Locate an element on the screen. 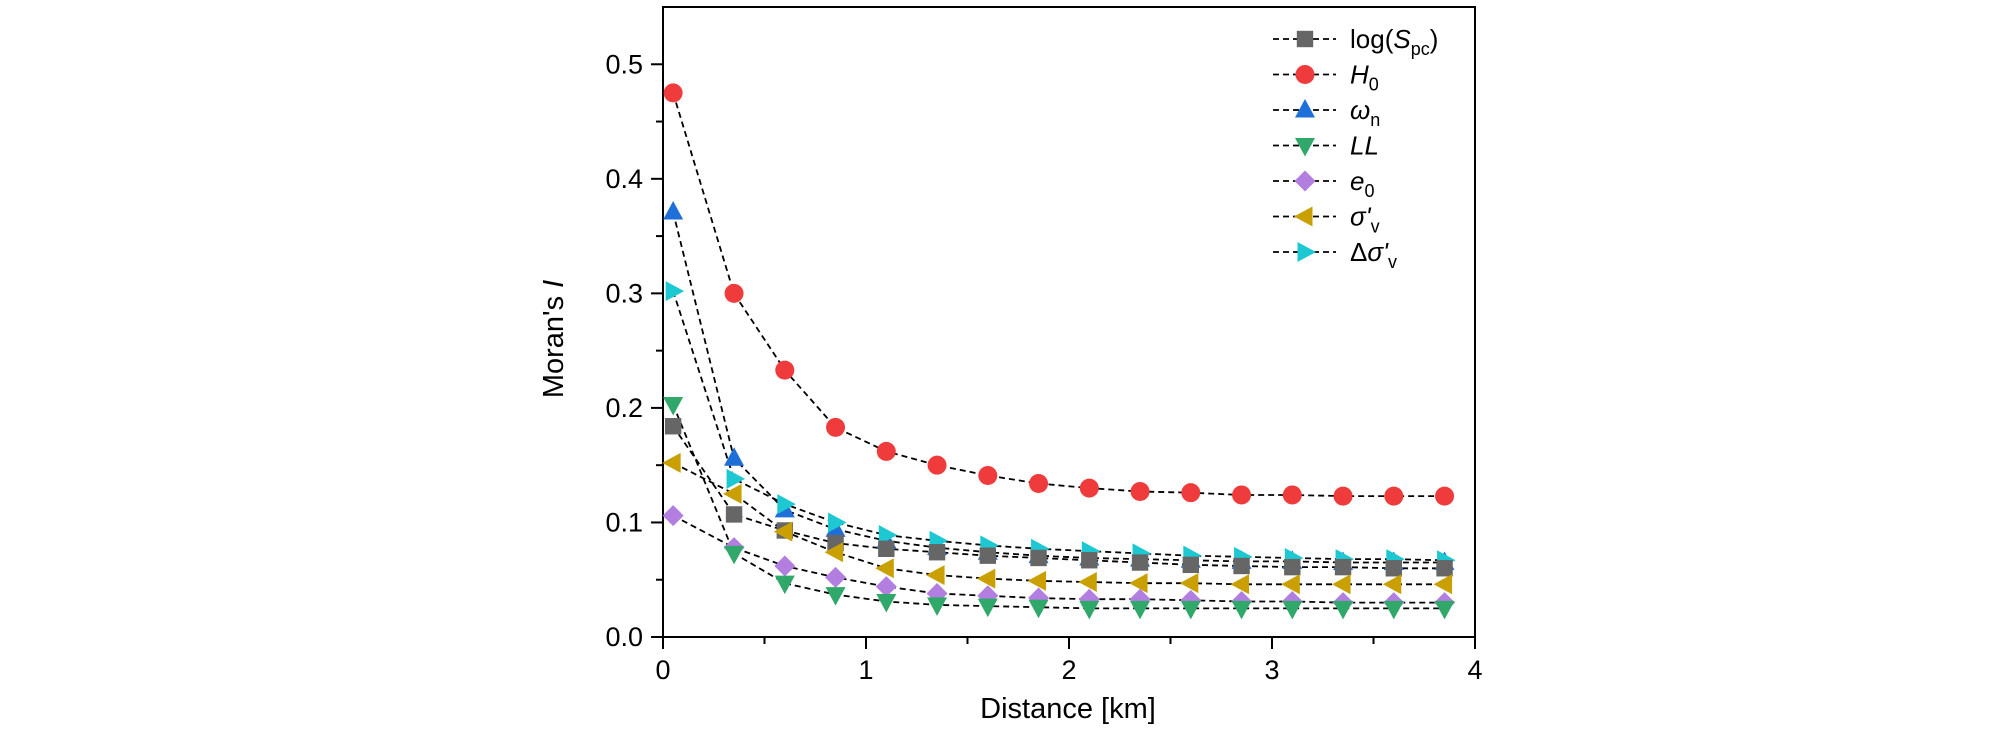  y-axis-title: Moran's I is located at coordinates (554, 339).